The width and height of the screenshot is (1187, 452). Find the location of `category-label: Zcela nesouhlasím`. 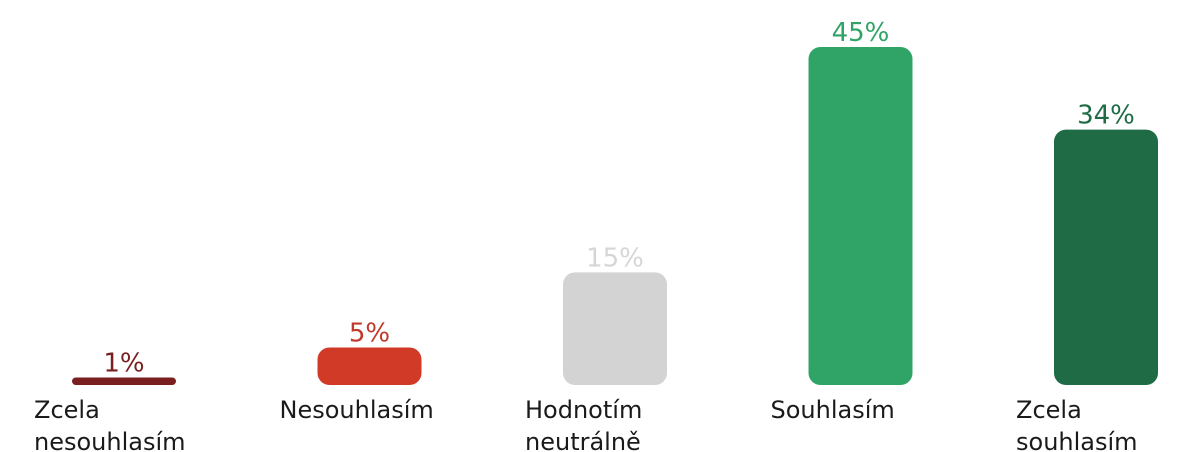

category-label: Zcela nesouhlasím is located at coordinates (110, 424).